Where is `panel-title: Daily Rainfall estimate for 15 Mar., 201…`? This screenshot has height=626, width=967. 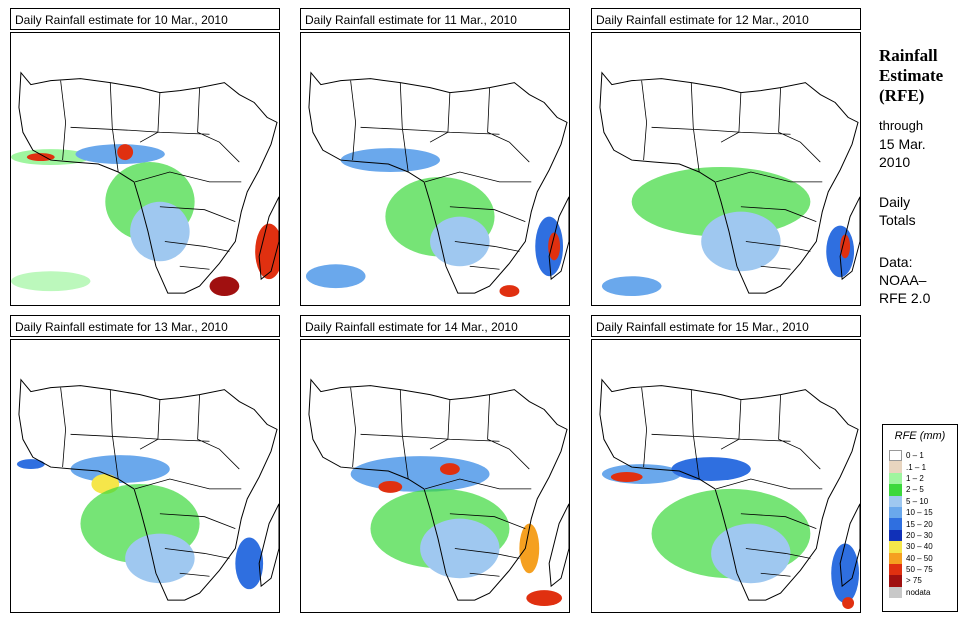 panel-title: Daily Rainfall estimate for 15 Mar., 201… is located at coordinates (726, 326).